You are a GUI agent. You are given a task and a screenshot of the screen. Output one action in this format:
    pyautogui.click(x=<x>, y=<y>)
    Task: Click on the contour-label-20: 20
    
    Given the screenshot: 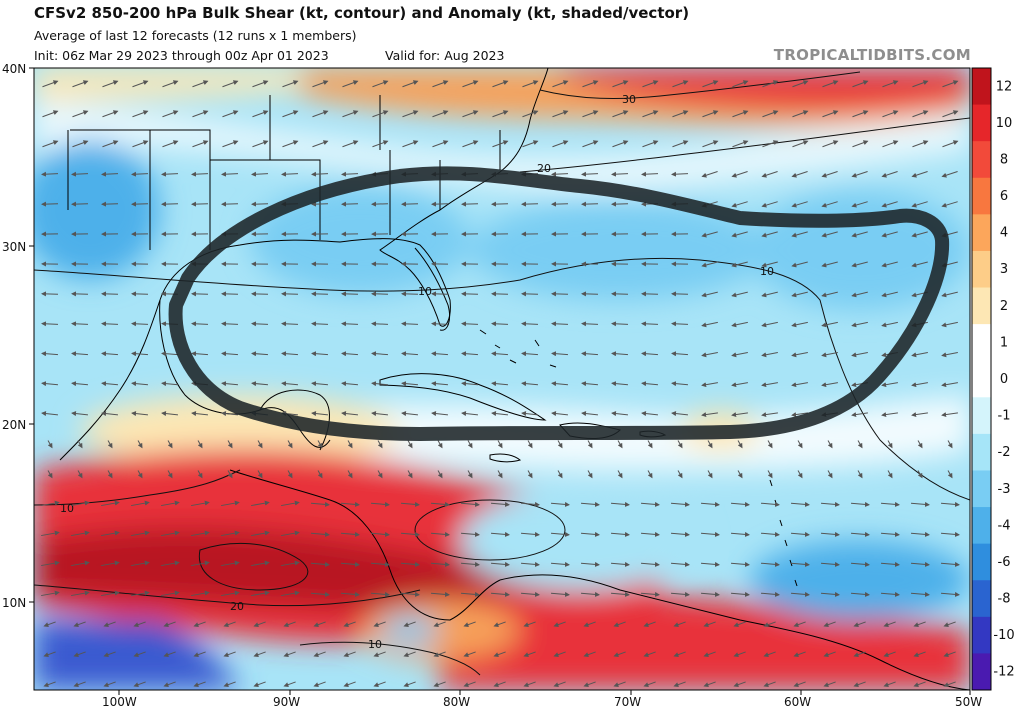 What is the action you would take?
    pyautogui.click(x=237, y=606)
    